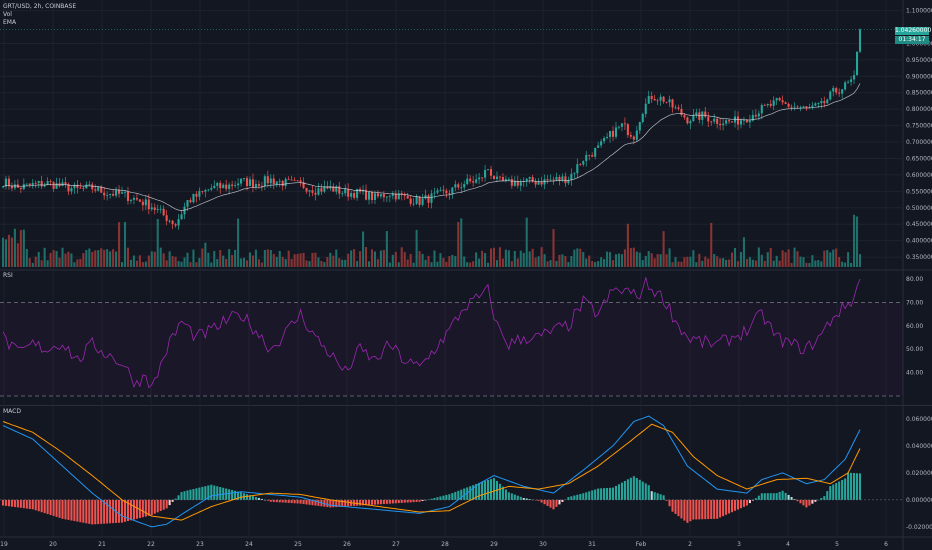 The width and height of the screenshot is (932, 550). I want to click on price-axis-tick: 0.95000000, so click(919, 60).